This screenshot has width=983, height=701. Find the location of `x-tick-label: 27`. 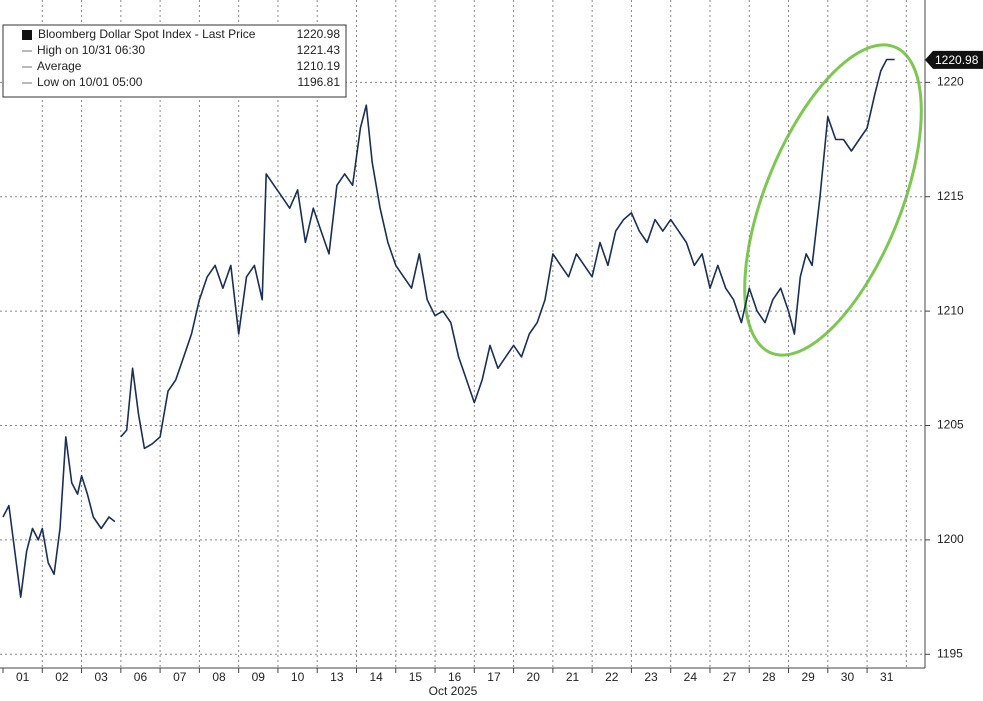

x-tick-label: 27 is located at coordinates (730, 677).